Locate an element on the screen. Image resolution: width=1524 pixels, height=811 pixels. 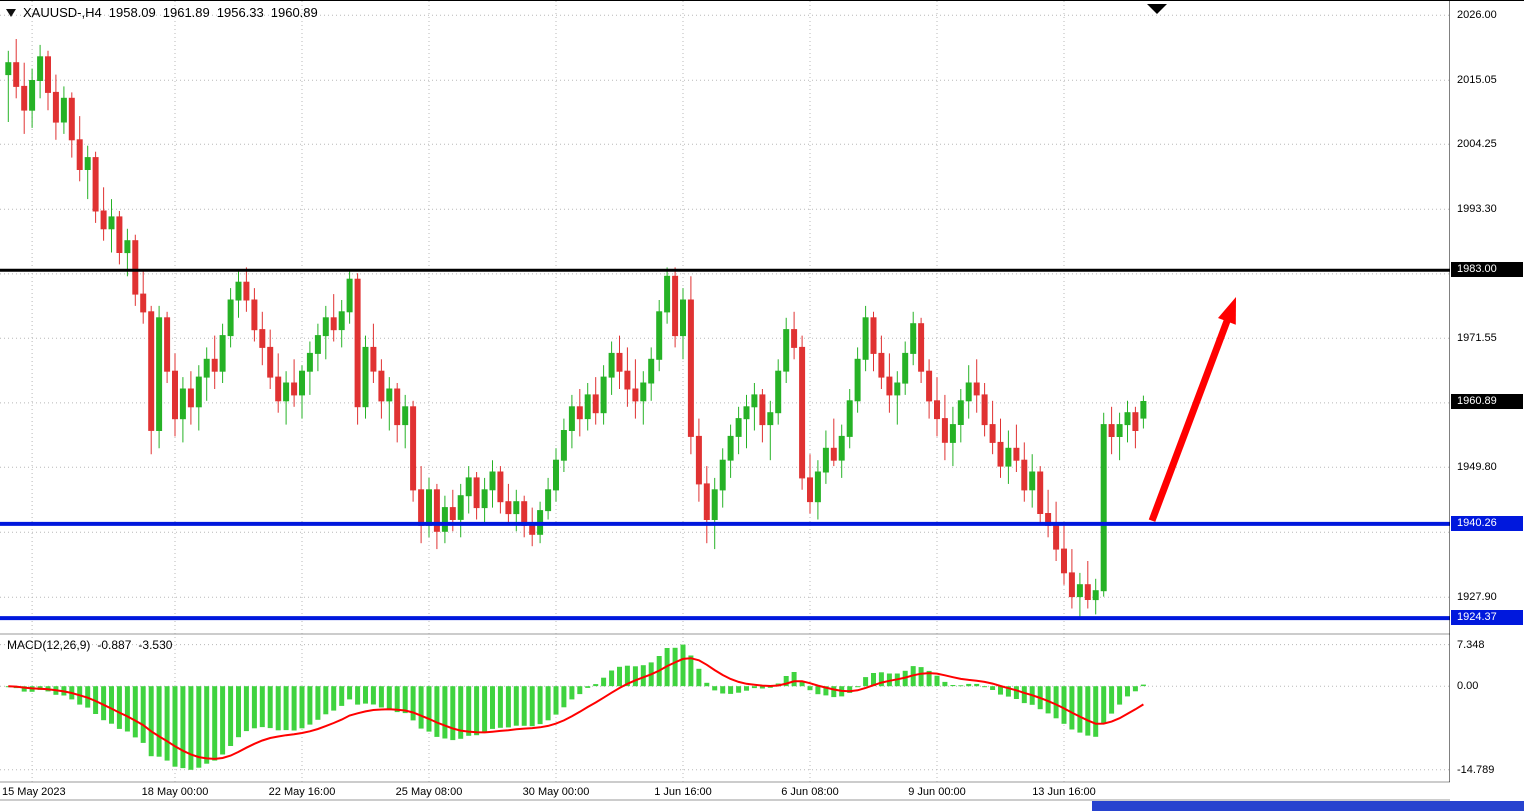
ohlc-low: 1956.33 is located at coordinates (240, 12).